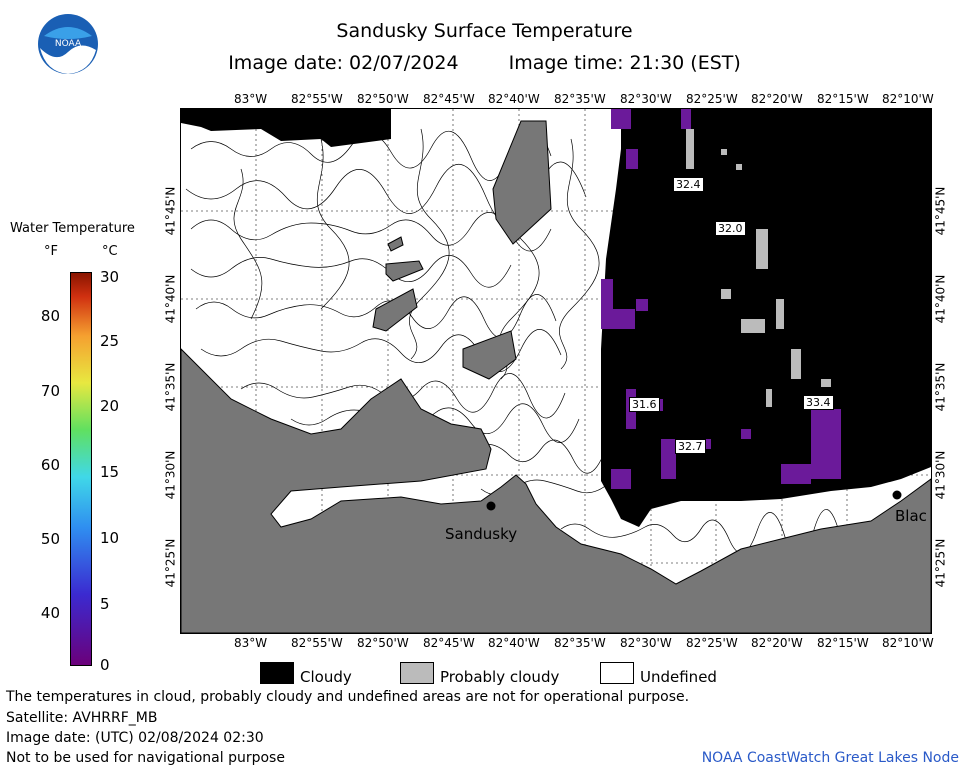 This screenshot has width=969, height=773. Describe the element at coordinates (50, 391) in the screenshot. I see `f-tick: 70` at that location.